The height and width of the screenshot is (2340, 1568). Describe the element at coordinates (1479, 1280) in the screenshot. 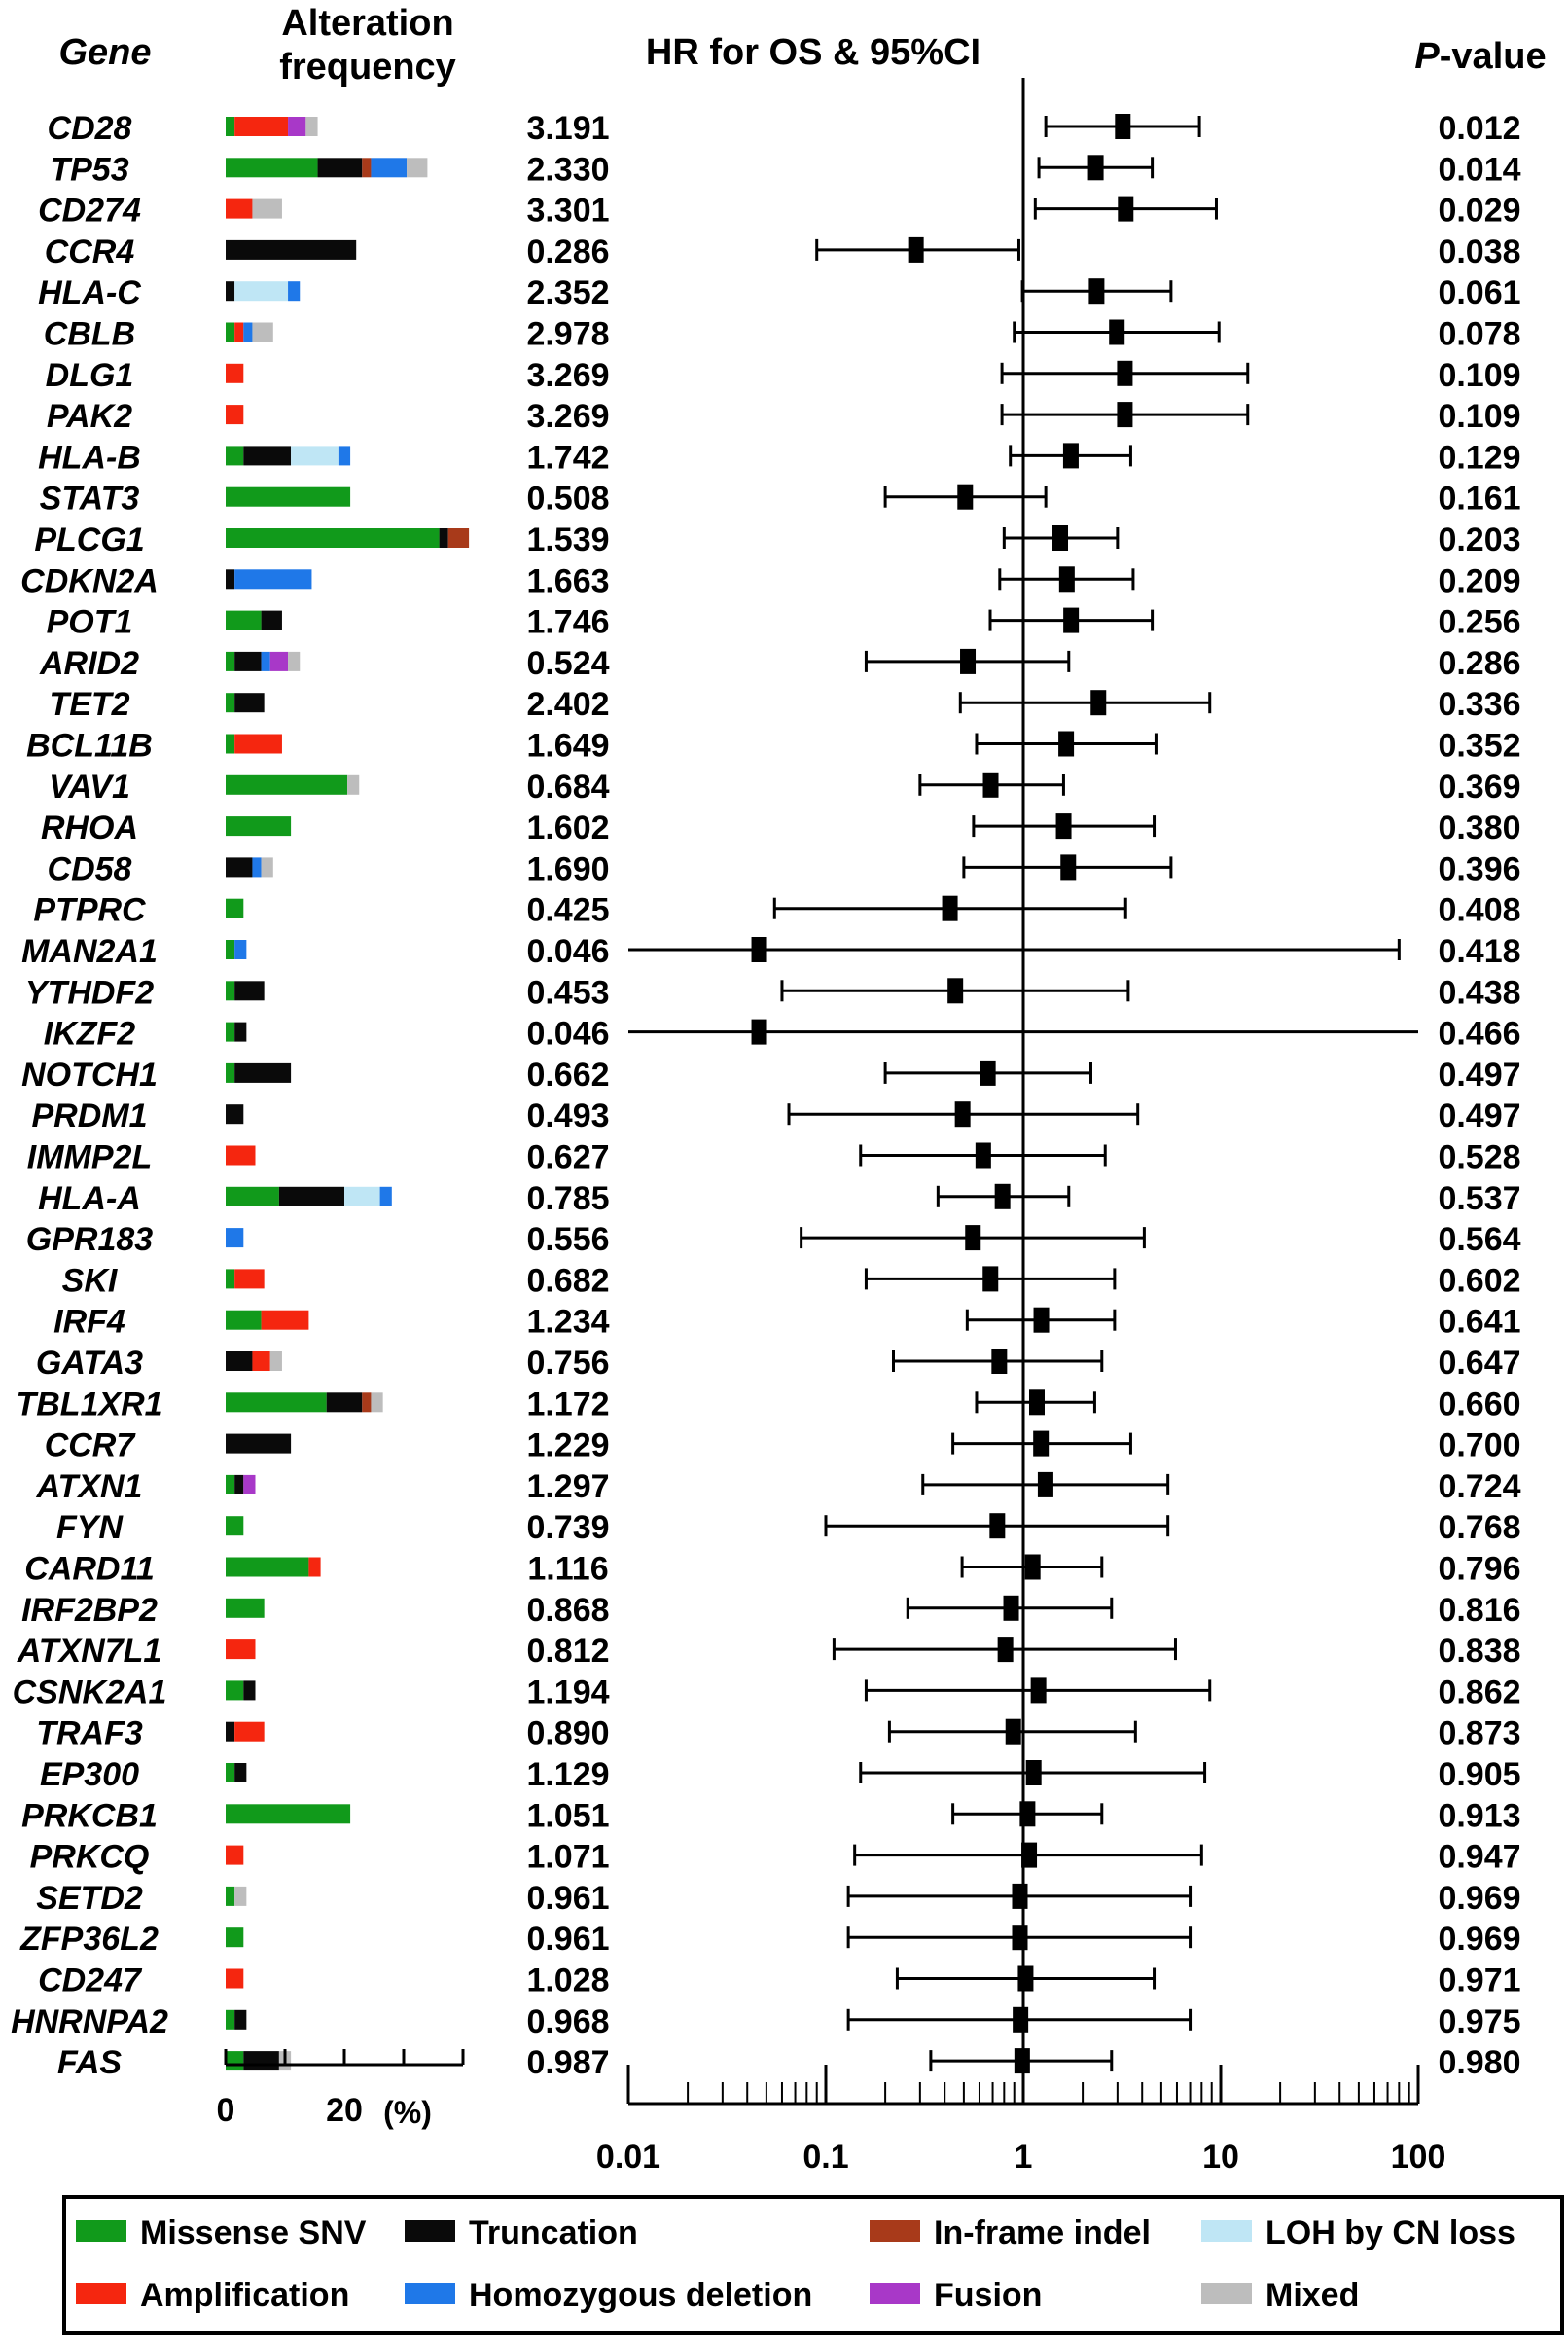

I see `p-value: 0.602` at that location.